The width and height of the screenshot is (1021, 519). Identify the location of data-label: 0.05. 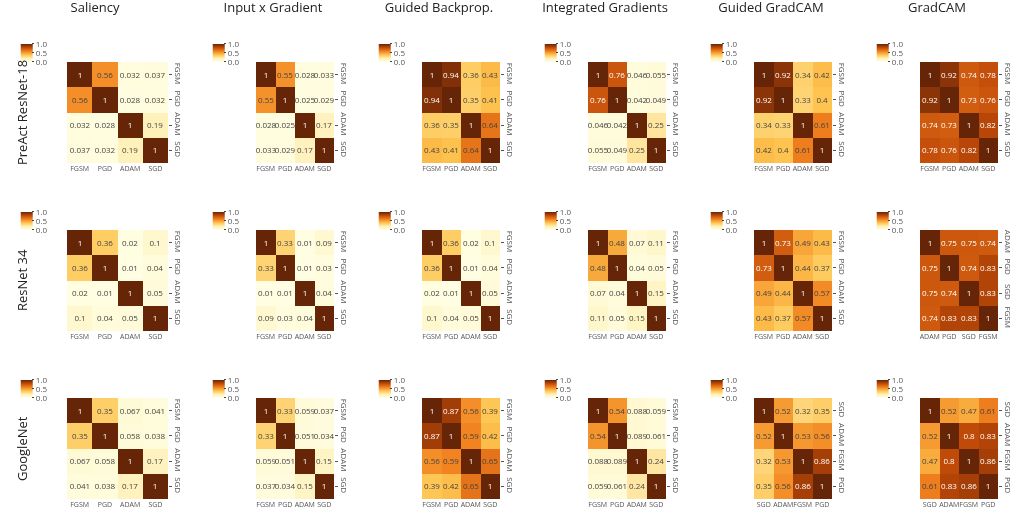
(130, 317).